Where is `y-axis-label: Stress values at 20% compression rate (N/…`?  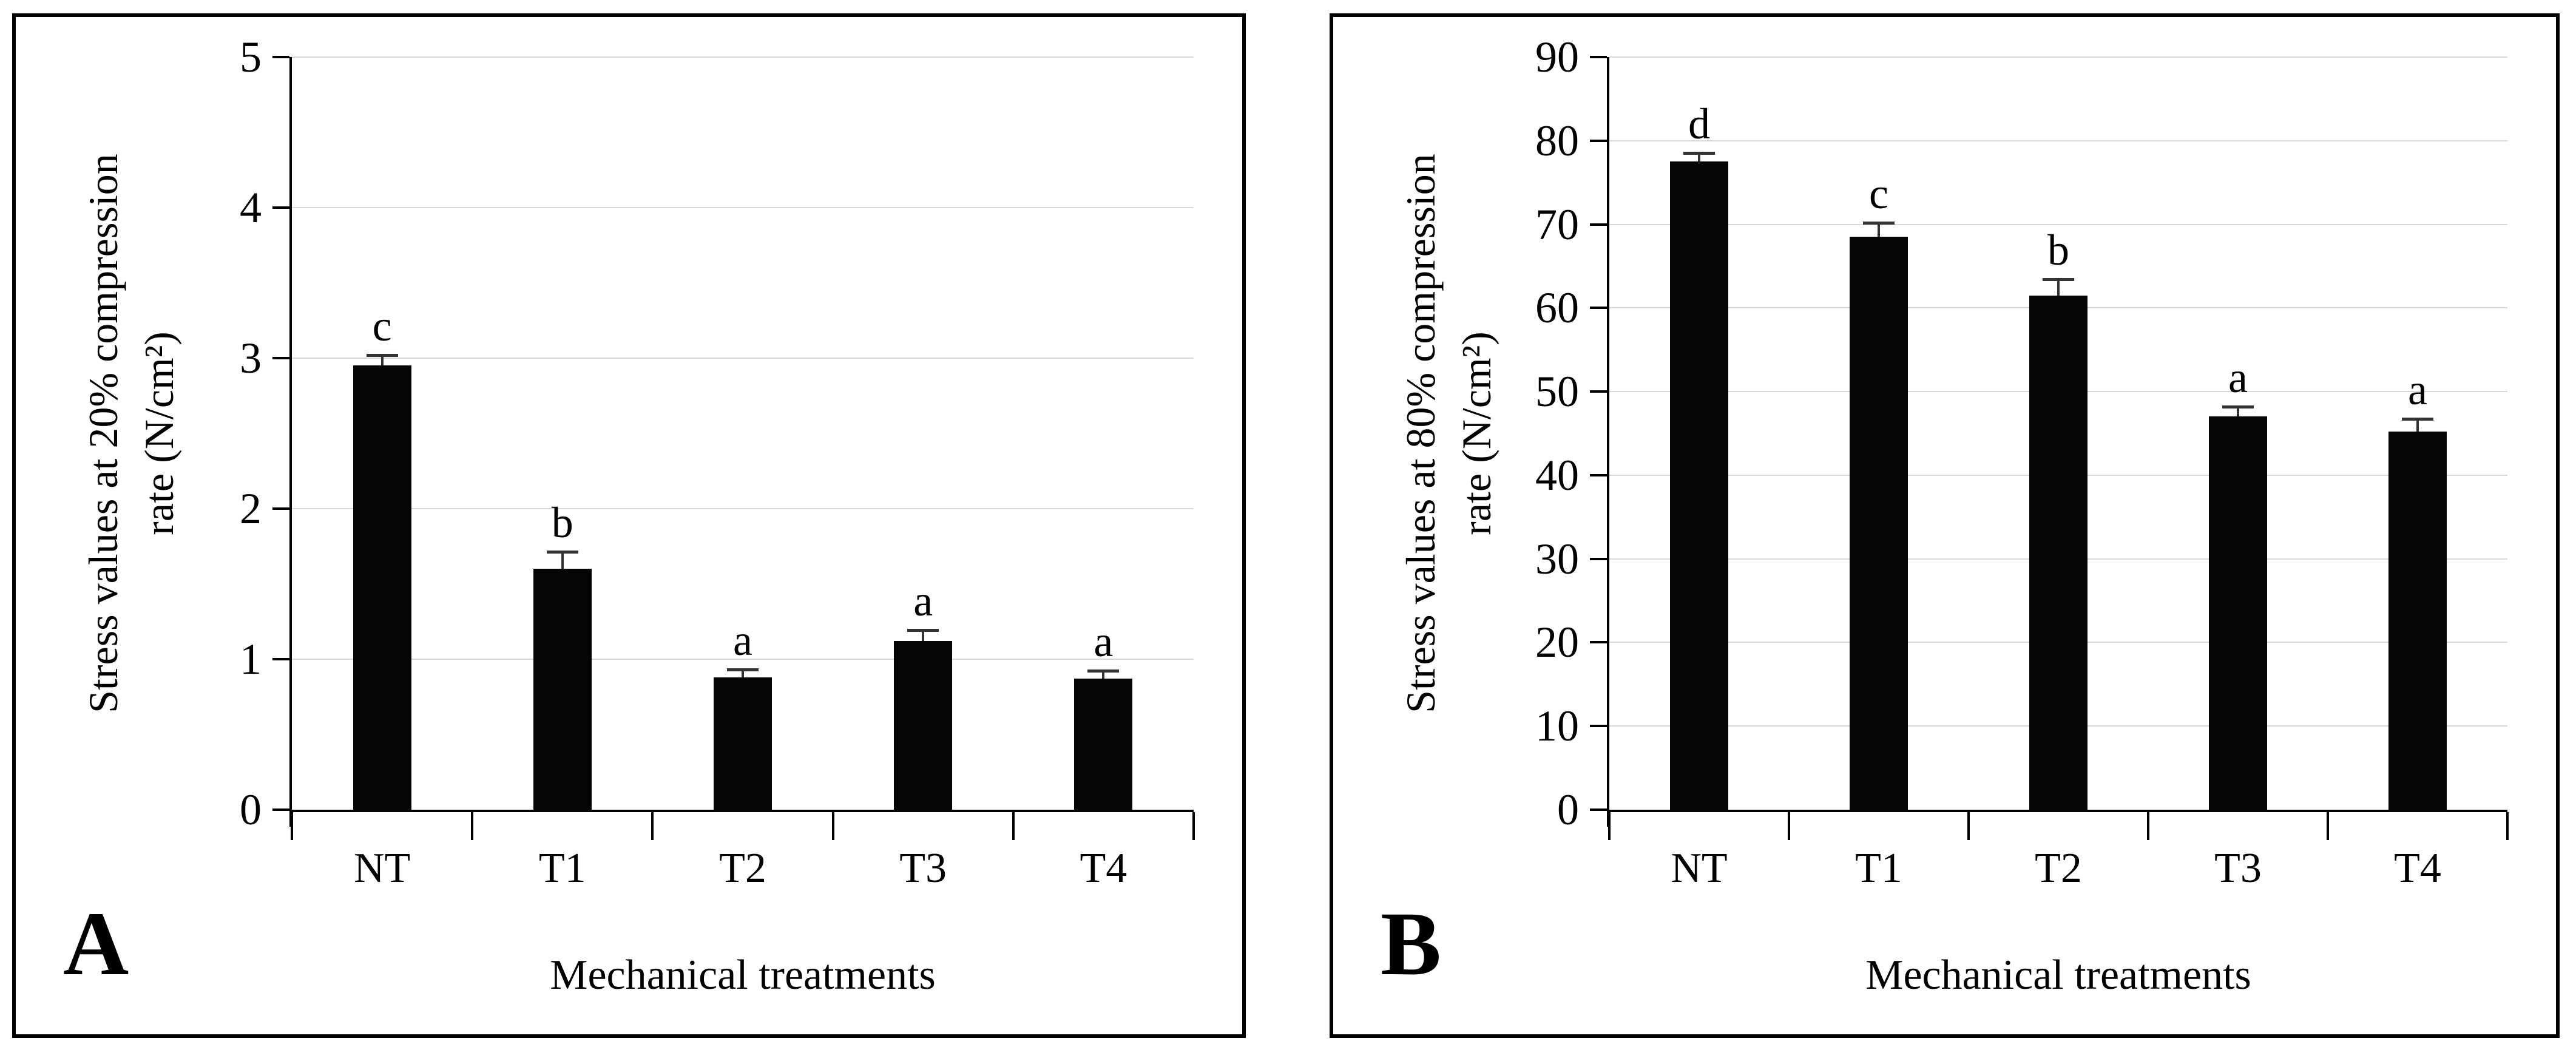 y-axis-label: Stress values at 20% compression rate (N/… is located at coordinates (131, 433).